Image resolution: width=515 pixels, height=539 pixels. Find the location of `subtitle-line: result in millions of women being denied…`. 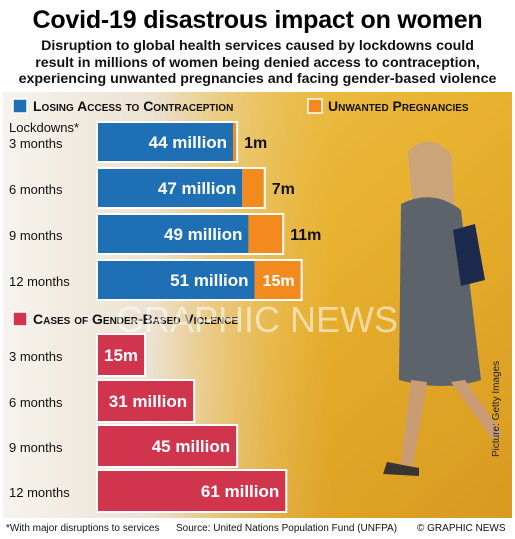

subtitle-line: result in millions of women being denied… is located at coordinates (257, 62).